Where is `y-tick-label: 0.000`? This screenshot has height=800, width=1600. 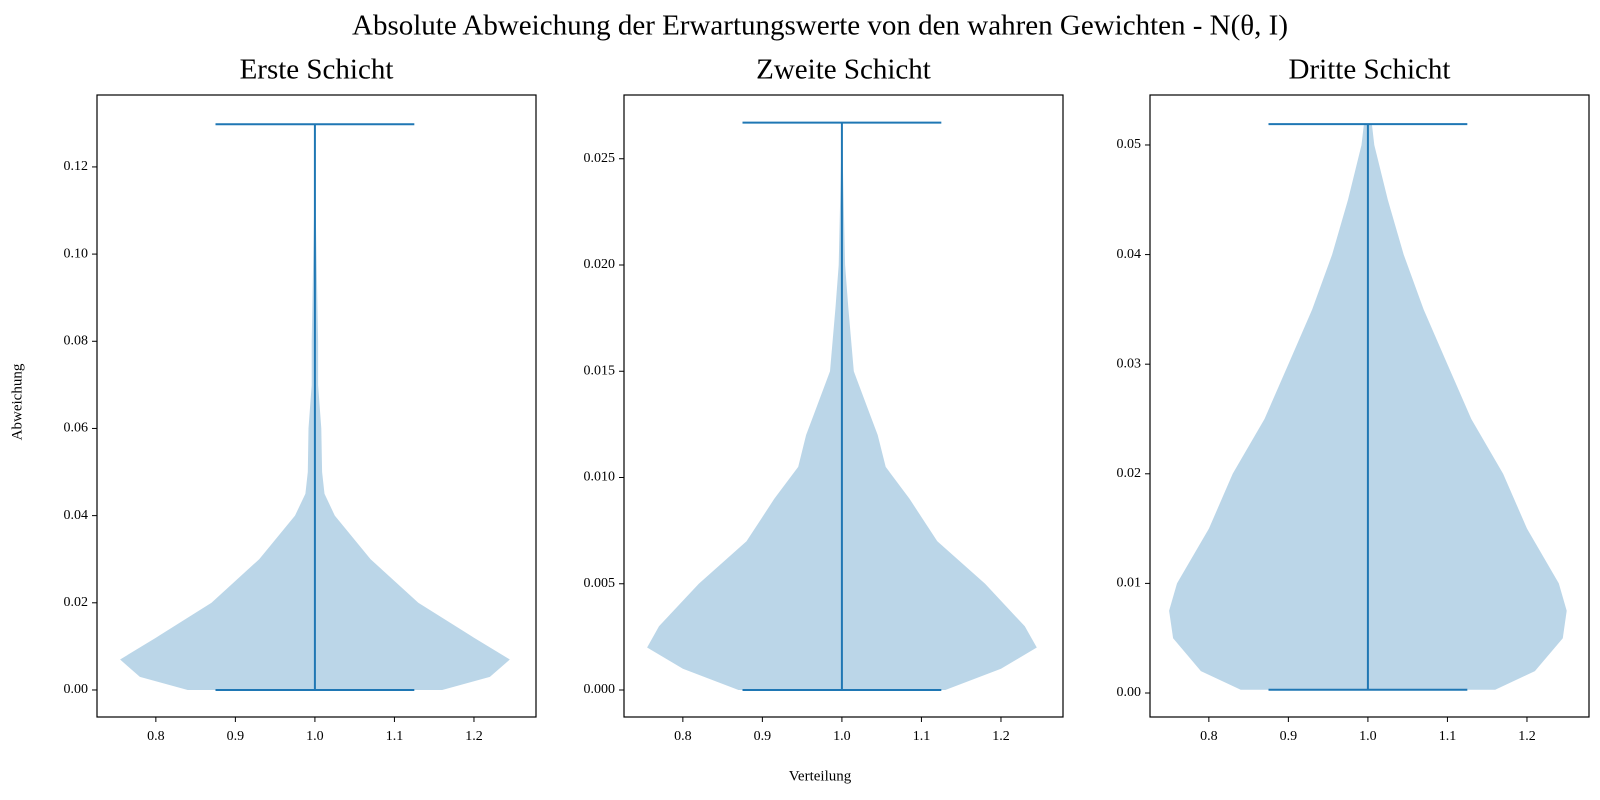 y-tick-label: 0.000 is located at coordinates (600, 689).